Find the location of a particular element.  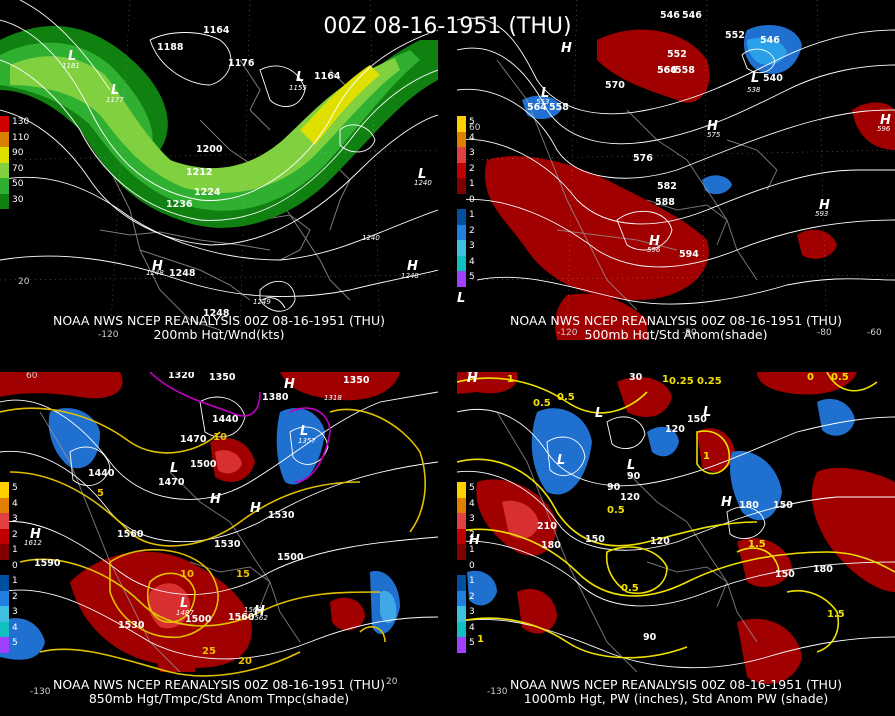

temperature-label: 5 is located at coordinates (100, 493).